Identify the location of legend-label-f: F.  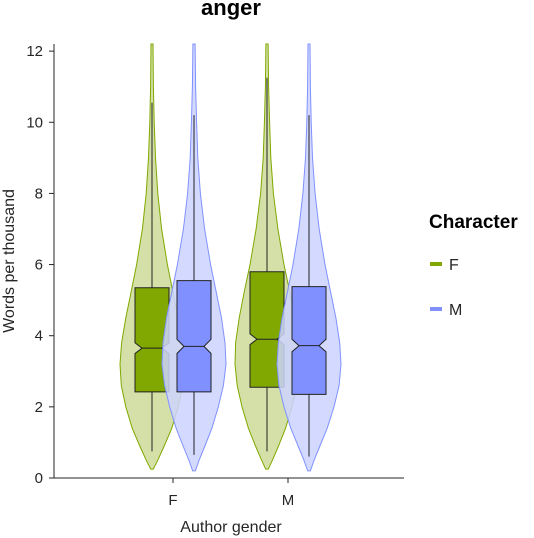
(454, 265).